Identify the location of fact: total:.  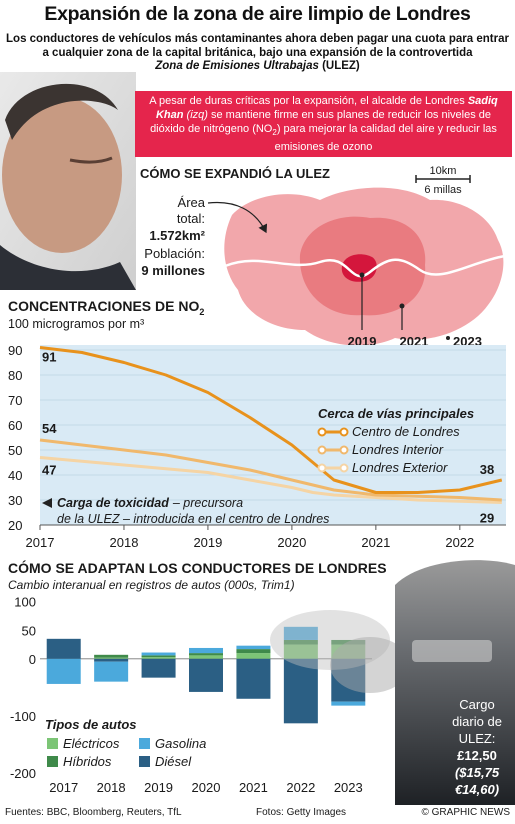
(191, 218).